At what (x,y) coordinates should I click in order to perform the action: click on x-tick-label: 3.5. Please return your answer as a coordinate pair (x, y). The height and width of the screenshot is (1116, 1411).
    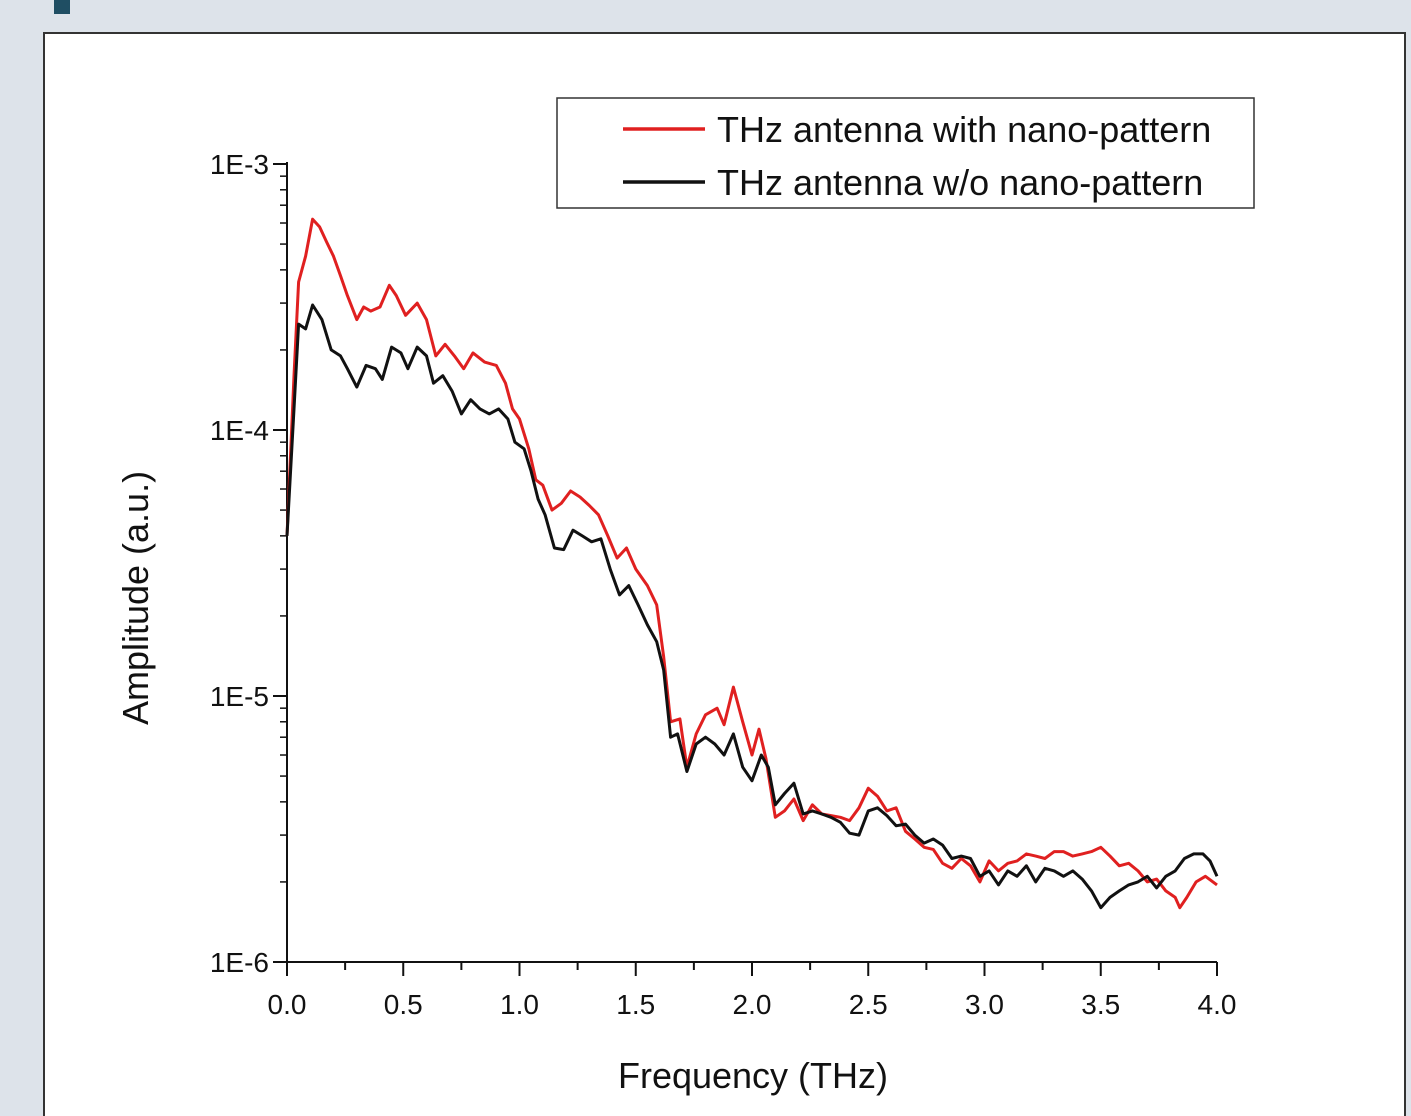
    Looking at the image, I should click on (1100, 1004).